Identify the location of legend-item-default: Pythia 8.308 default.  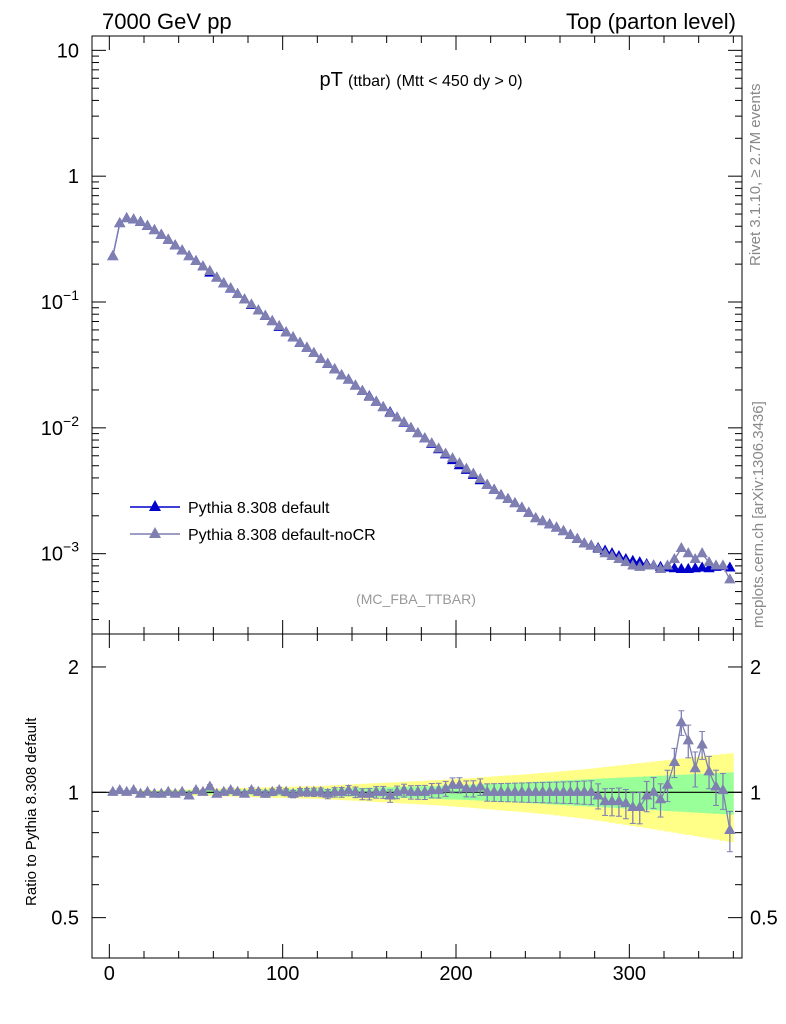
(230, 508).